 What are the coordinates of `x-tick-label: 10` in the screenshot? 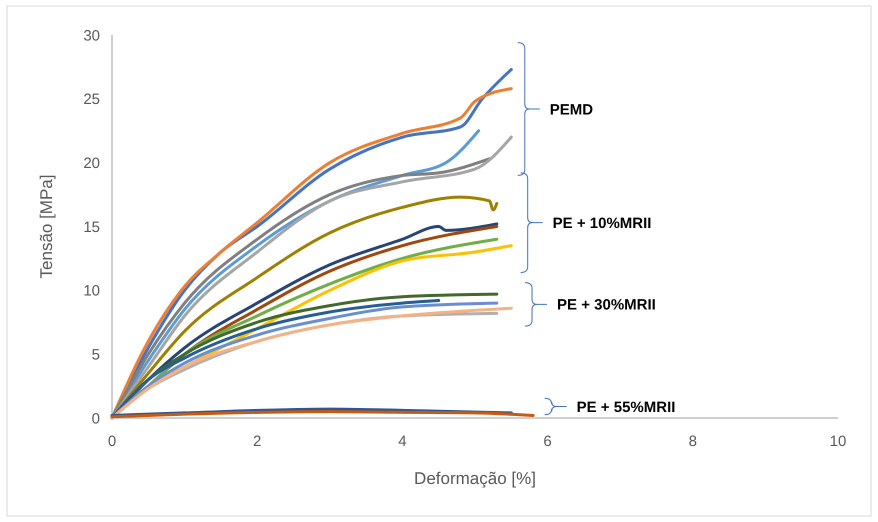 It's located at (838, 441).